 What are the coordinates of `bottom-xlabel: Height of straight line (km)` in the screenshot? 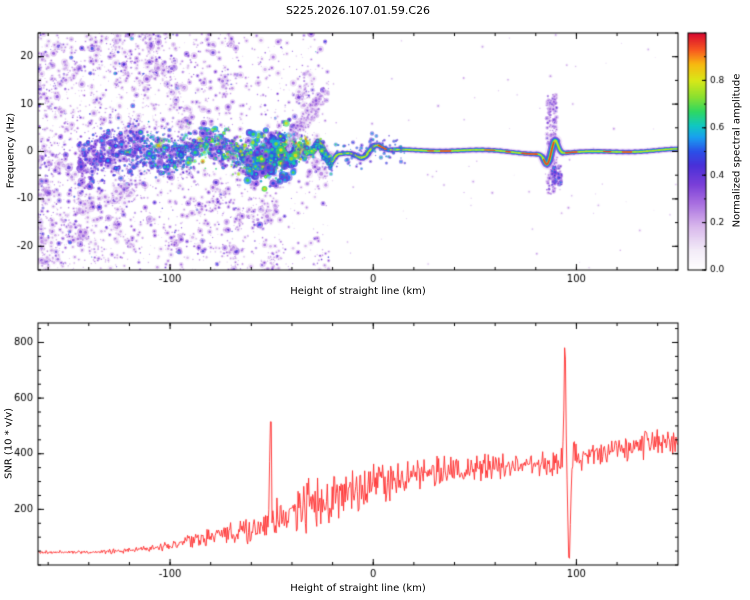 It's located at (358, 588).